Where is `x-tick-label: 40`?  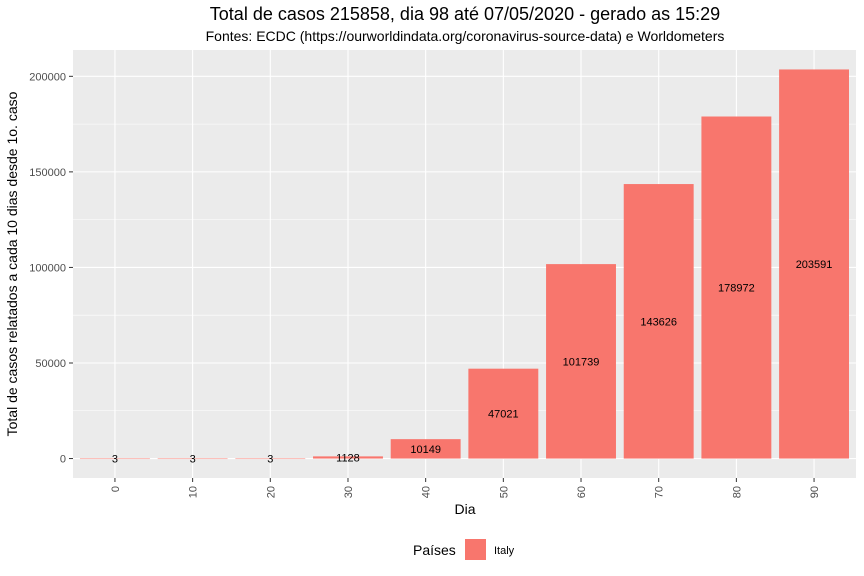 x-tick-label: 40 is located at coordinates (427, 492).